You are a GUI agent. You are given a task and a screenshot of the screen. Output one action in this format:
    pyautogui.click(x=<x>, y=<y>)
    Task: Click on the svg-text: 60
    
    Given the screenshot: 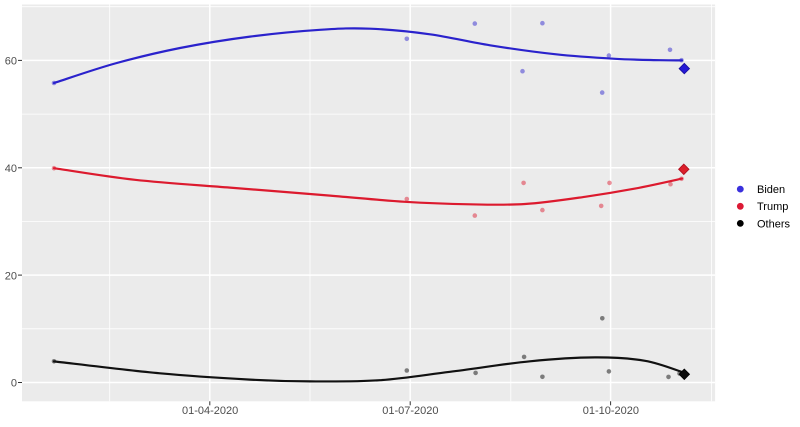 What is the action you would take?
    pyautogui.click(x=11, y=62)
    